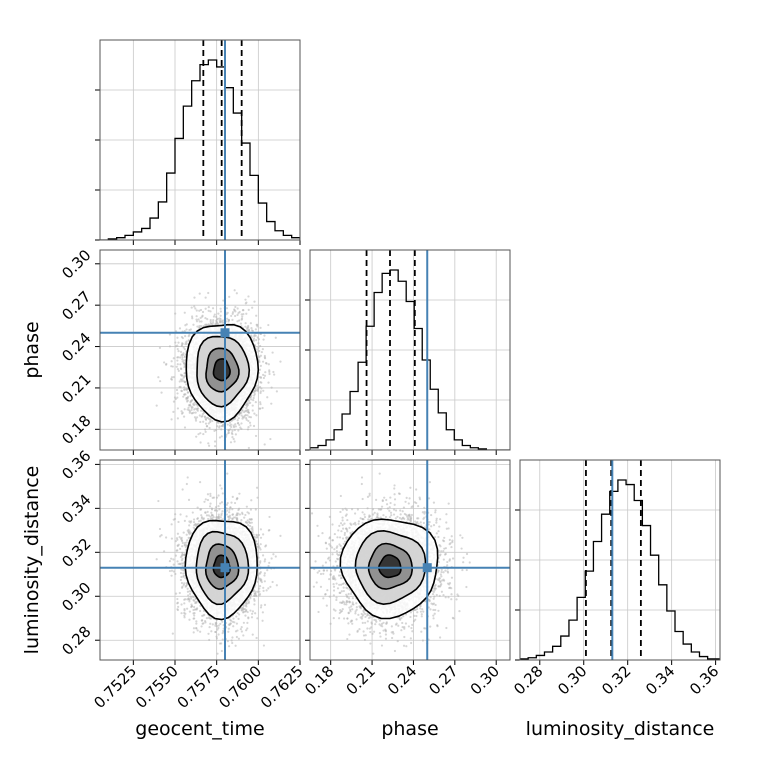 Image resolution: width=760 pixels, height=760 pixels. What do you see at coordinates (76, 347) in the screenshot?
I see `y-tick-label: 0.24` at bounding box center [76, 347].